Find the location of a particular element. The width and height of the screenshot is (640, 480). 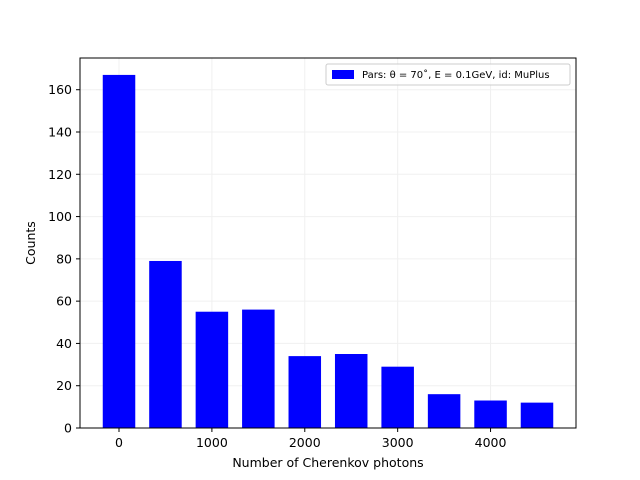

x-tick-label: 3000 is located at coordinates (398, 442).